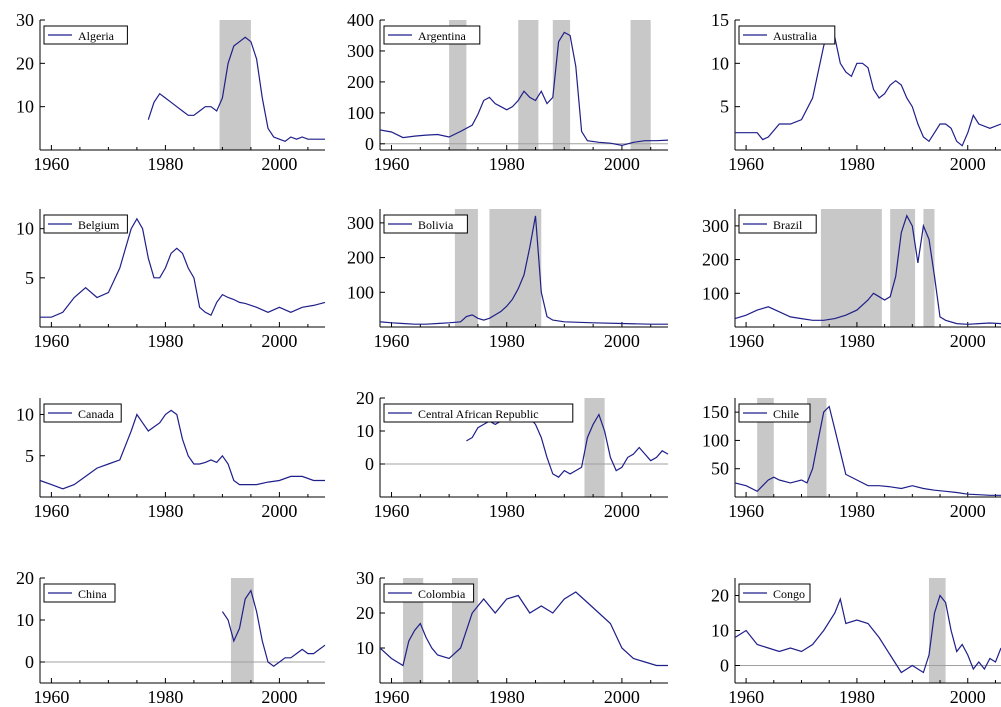  I want to click on panel: 0 10 20 1960 1980 2000 China, so click(171, 637).